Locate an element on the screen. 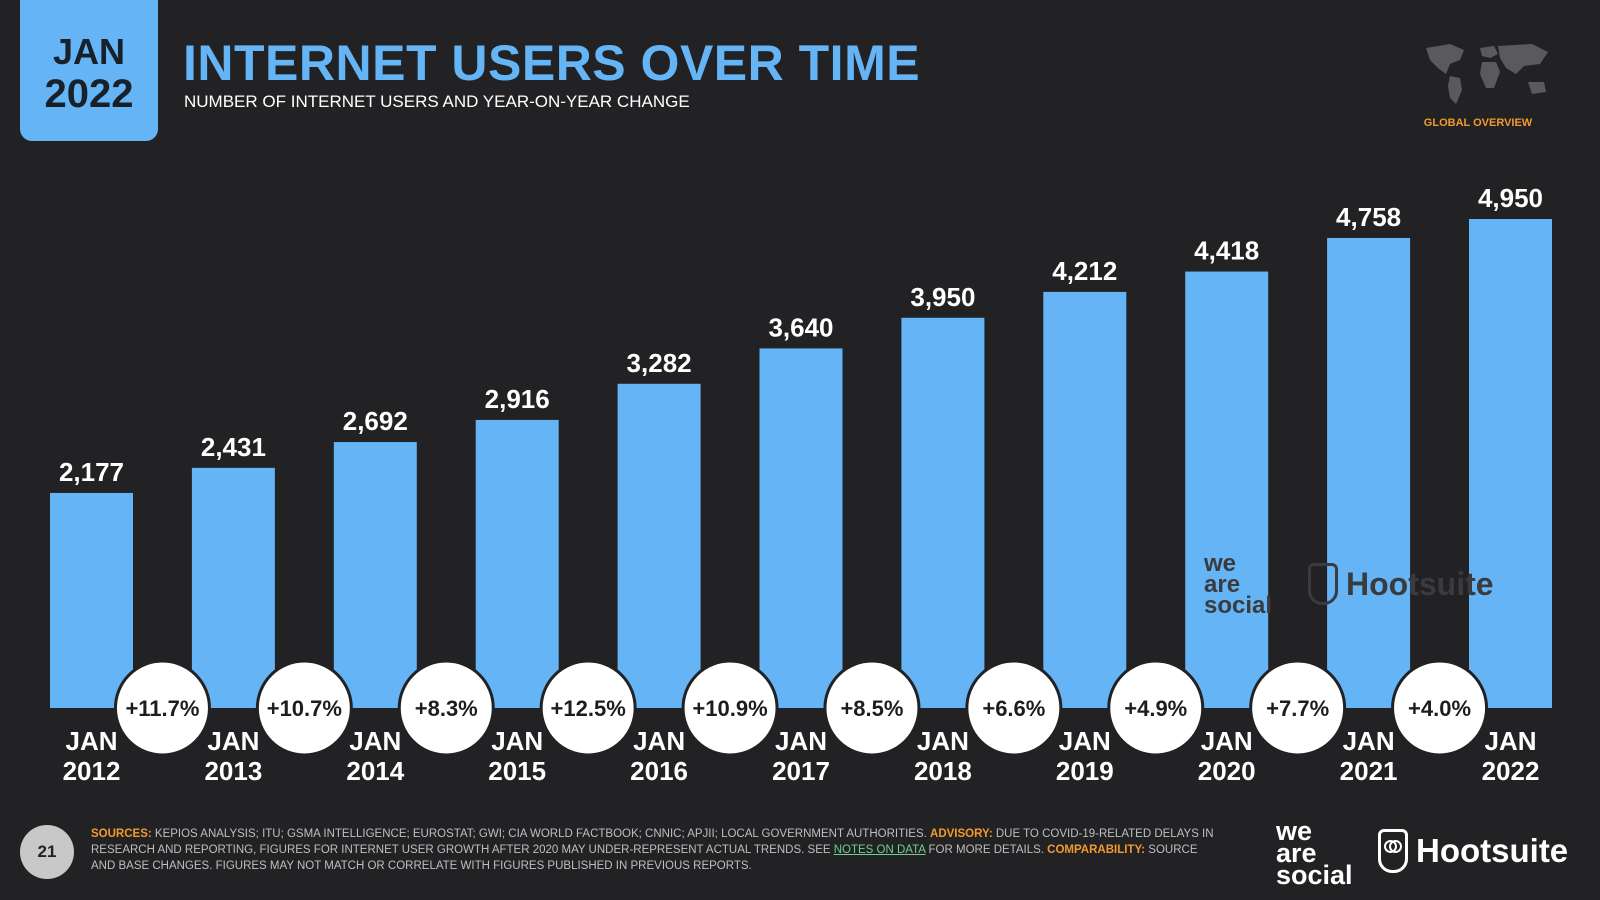 Image resolution: width=1600 pixels, height=900 pixels. x-tick-label: 2016 is located at coordinates (659, 771).